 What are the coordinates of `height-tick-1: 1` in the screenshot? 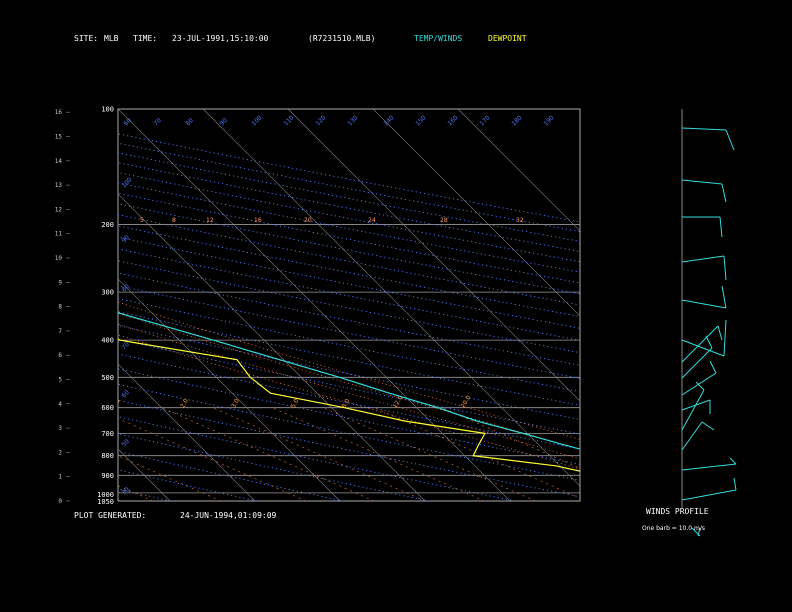 It's located at (60, 477).